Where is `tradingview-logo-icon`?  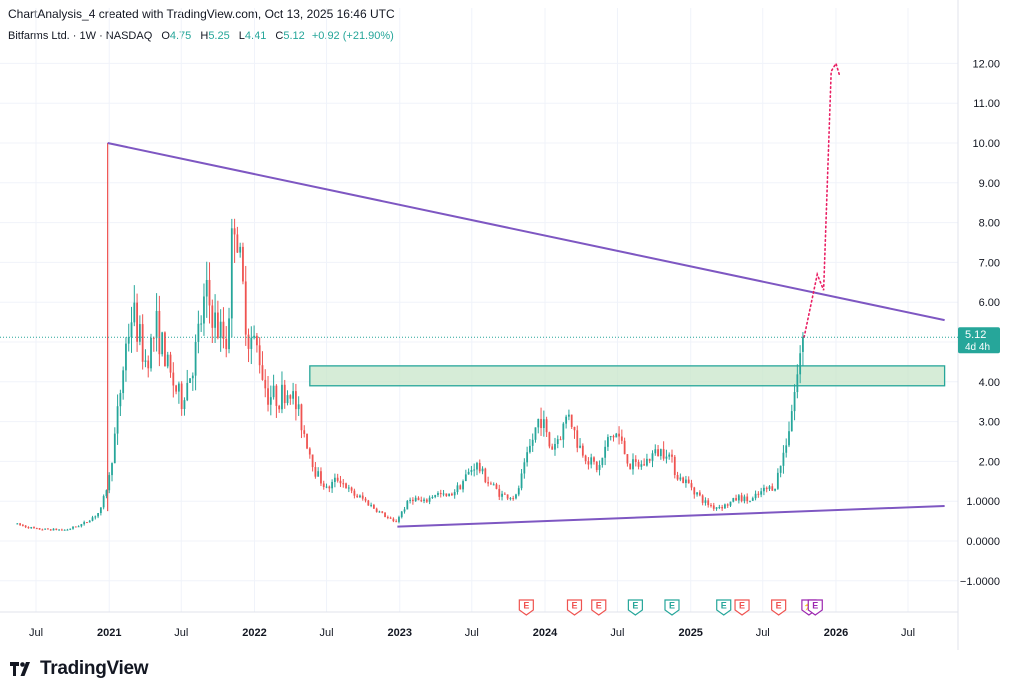
tradingview-logo-icon is located at coordinates (20, 669).